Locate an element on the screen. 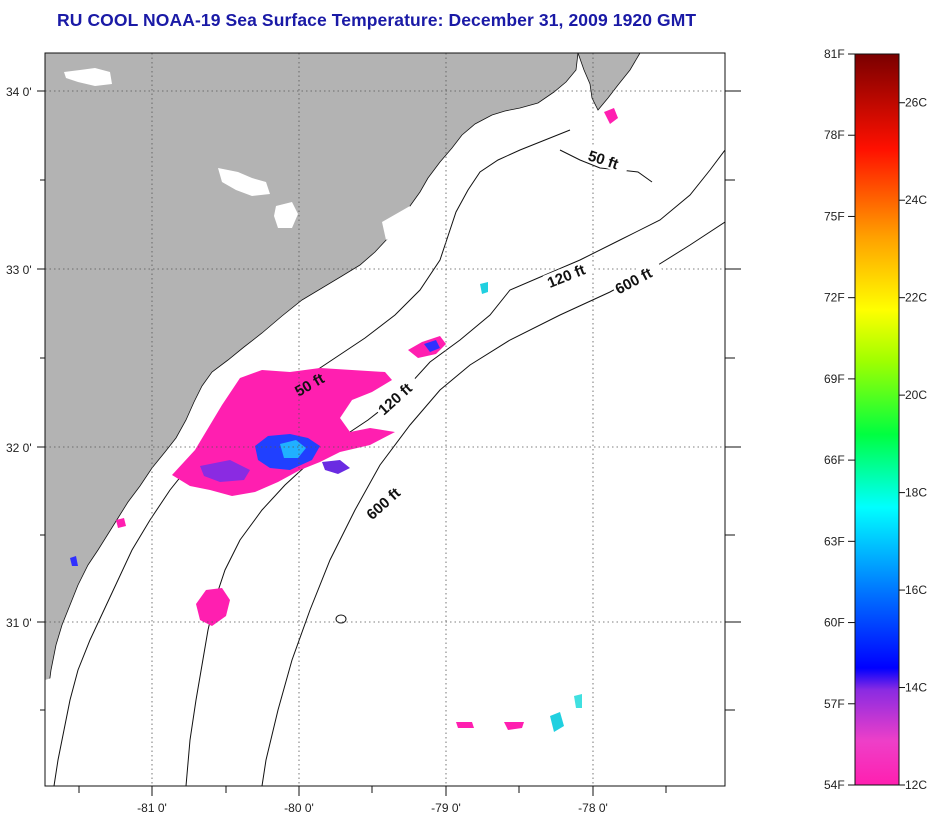 This screenshot has width=936, height=817. colorbar-c-label: 14C is located at coordinates (916, 688).